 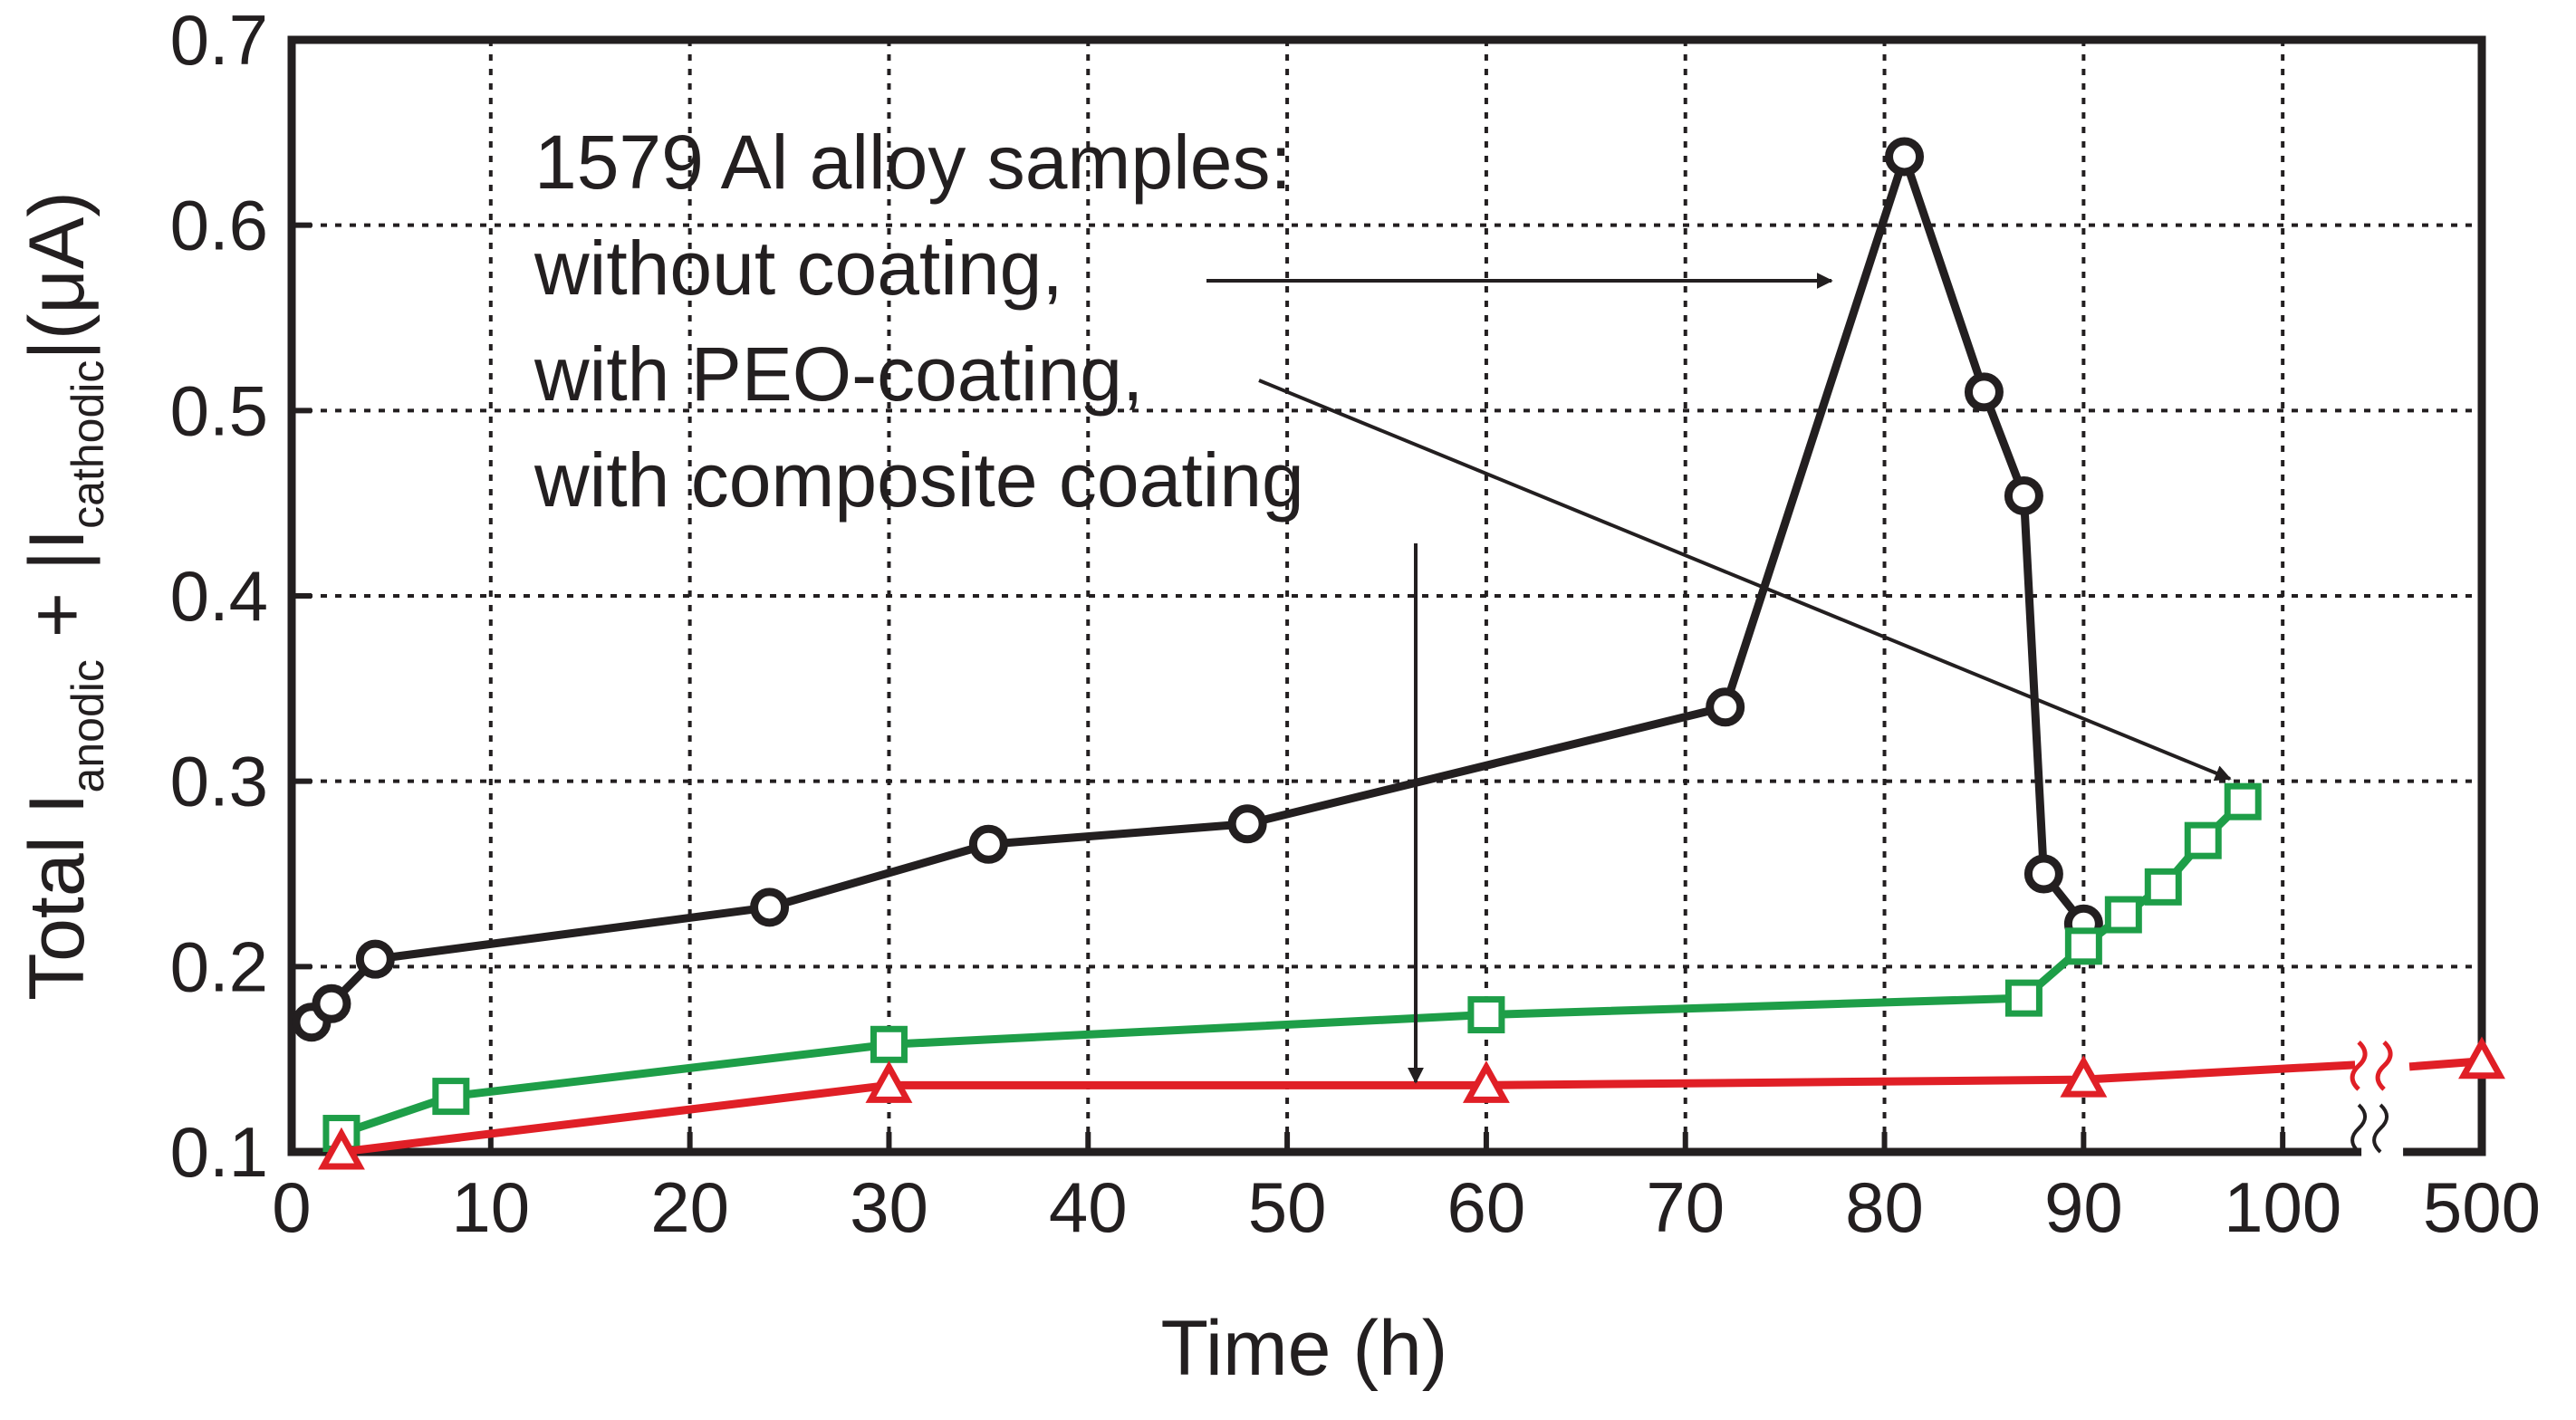 What do you see at coordinates (1486, 1207) in the screenshot?
I see `x-tick-label-6: 60` at bounding box center [1486, 1207].